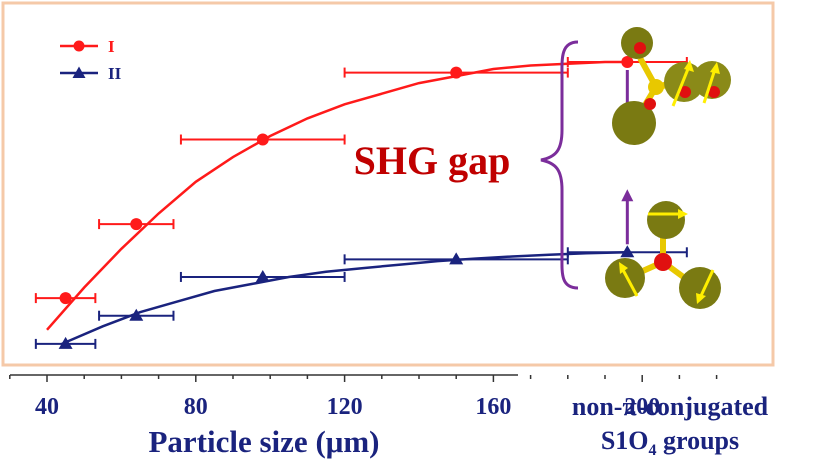  Describe the element at coordinates (671, 86) in the screenshot. I see `s1o4-group-side-view` at that location.